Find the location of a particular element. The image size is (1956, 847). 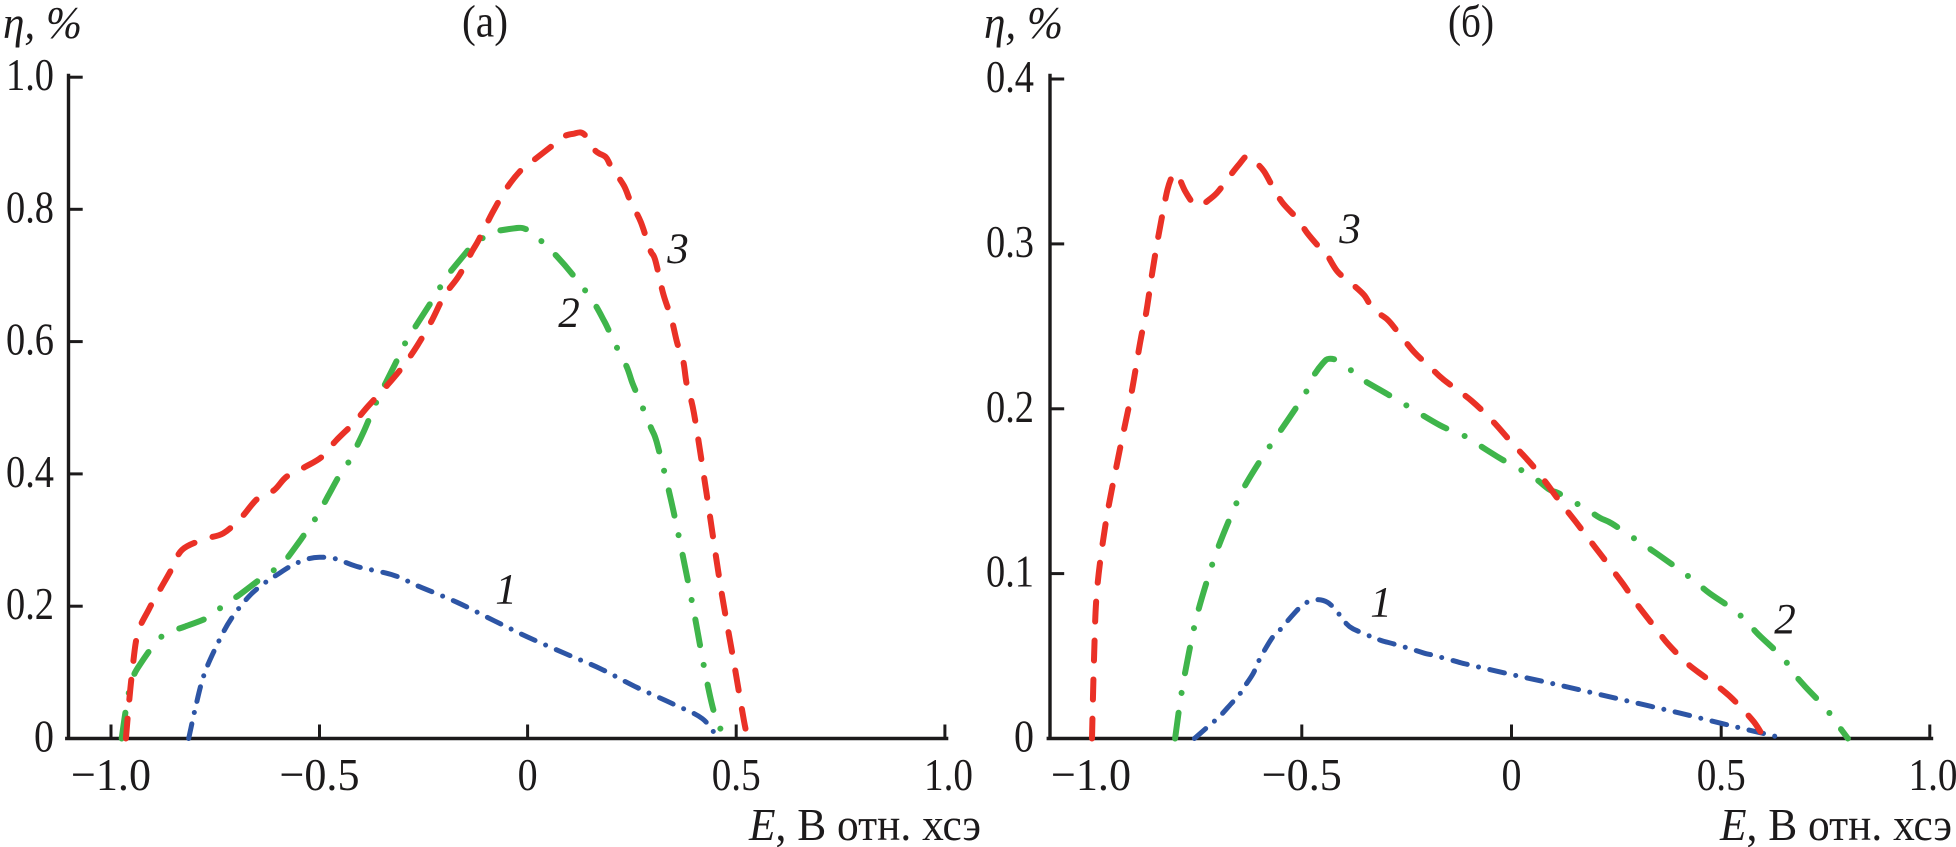

svg-text: 0.8 is located at coordinates (30, 206).